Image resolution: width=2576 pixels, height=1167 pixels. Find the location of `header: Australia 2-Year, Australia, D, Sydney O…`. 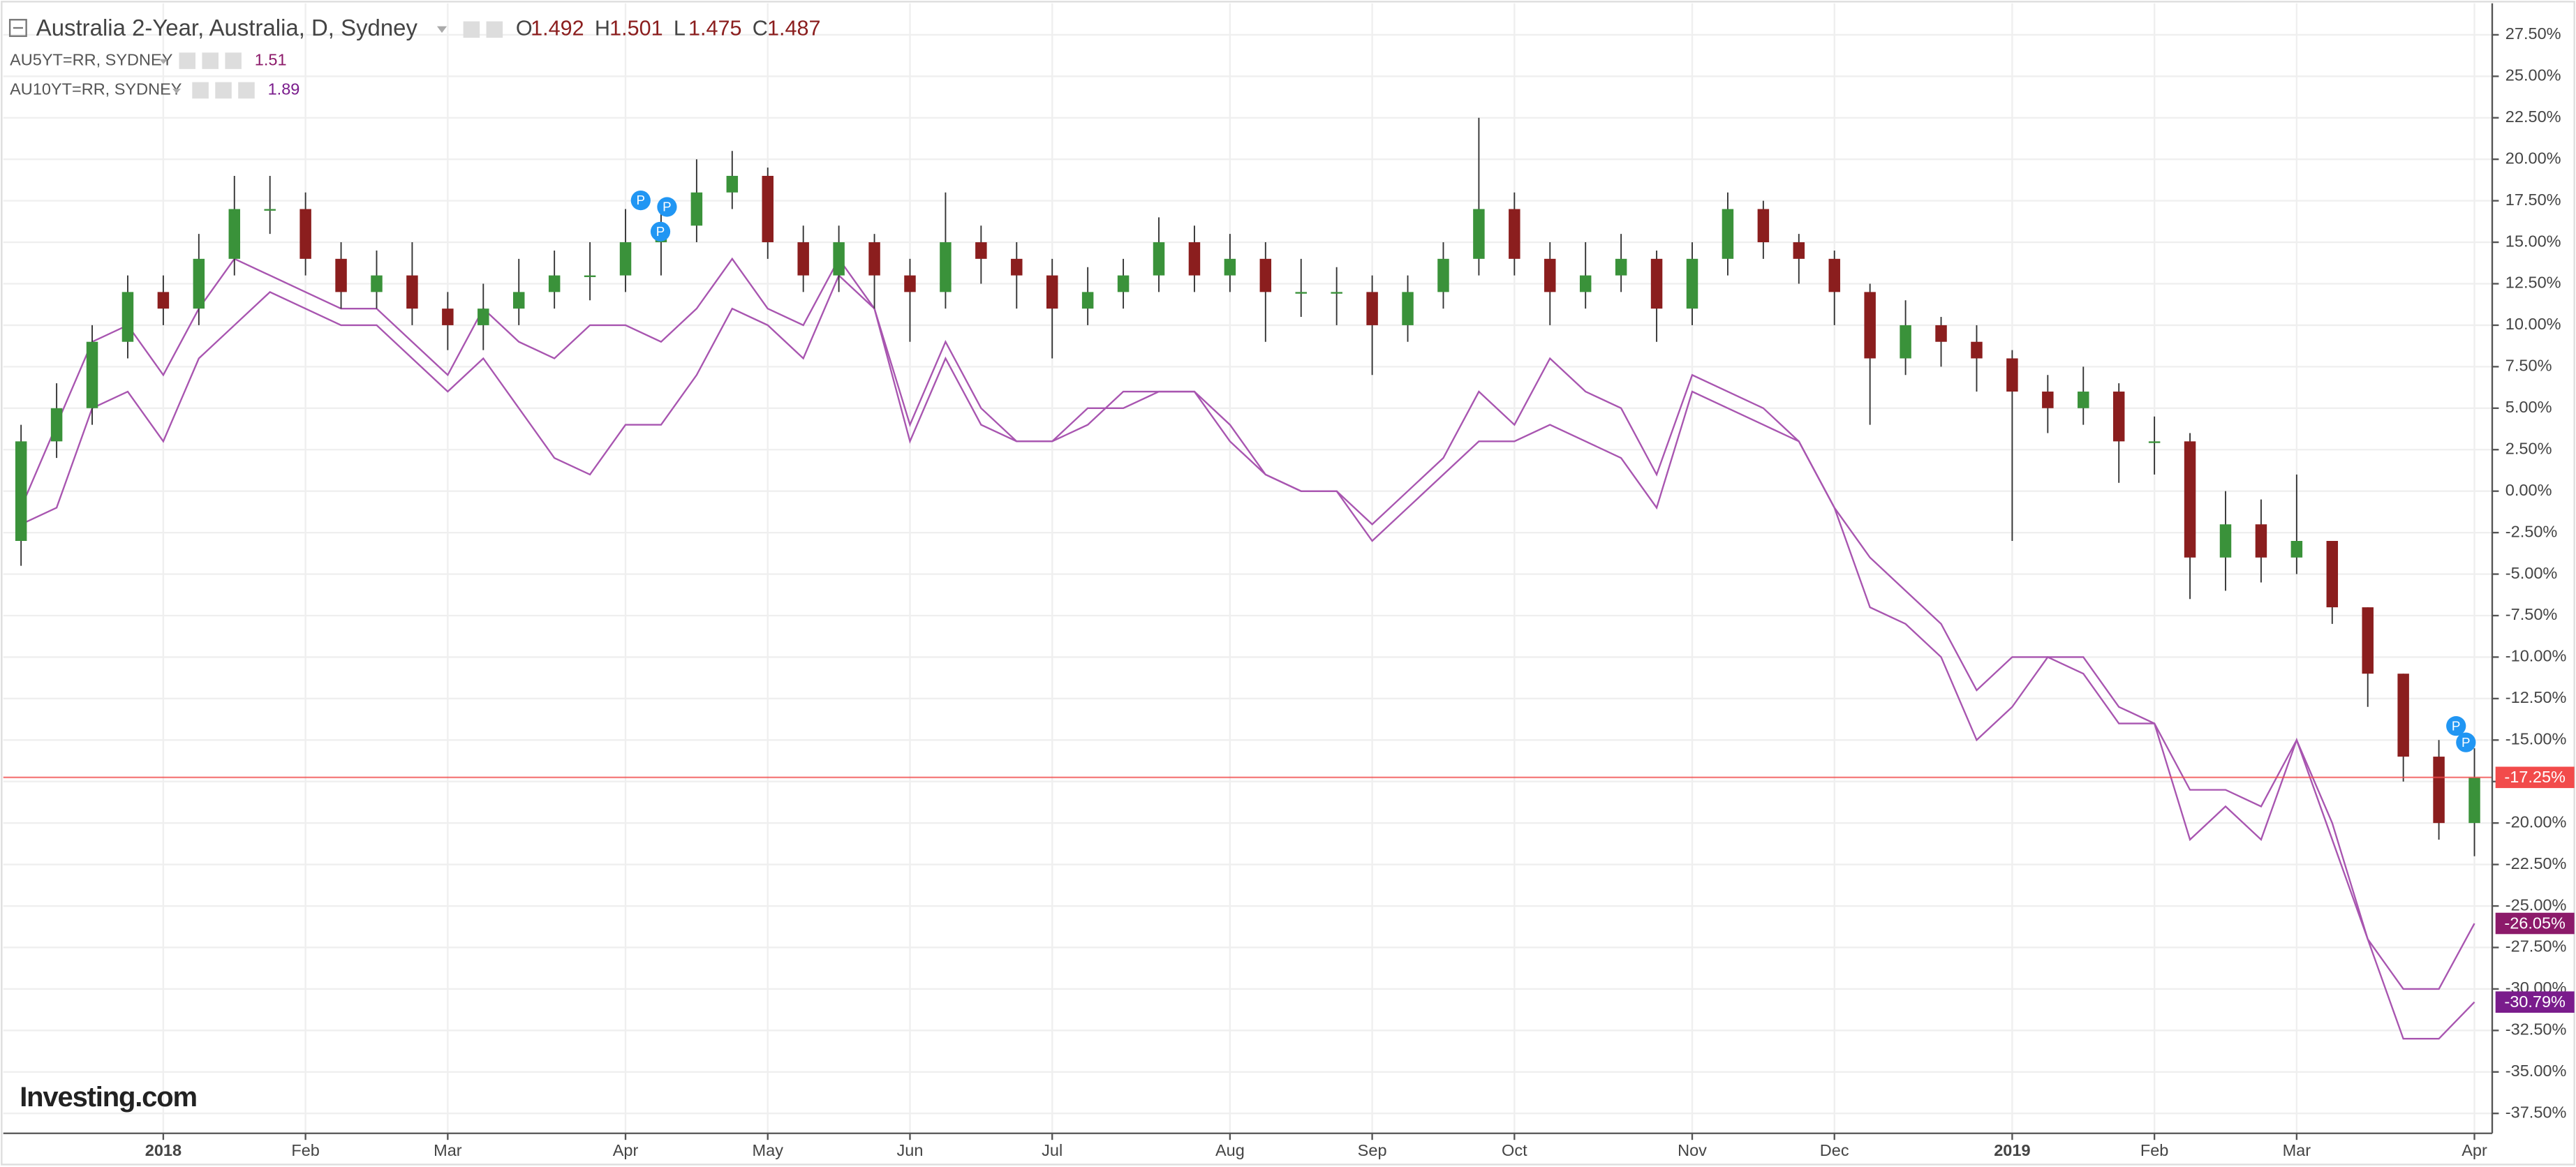

header: Australia 2-Year, Australia, D, Sydney O… is located at coordinates (414, 57).